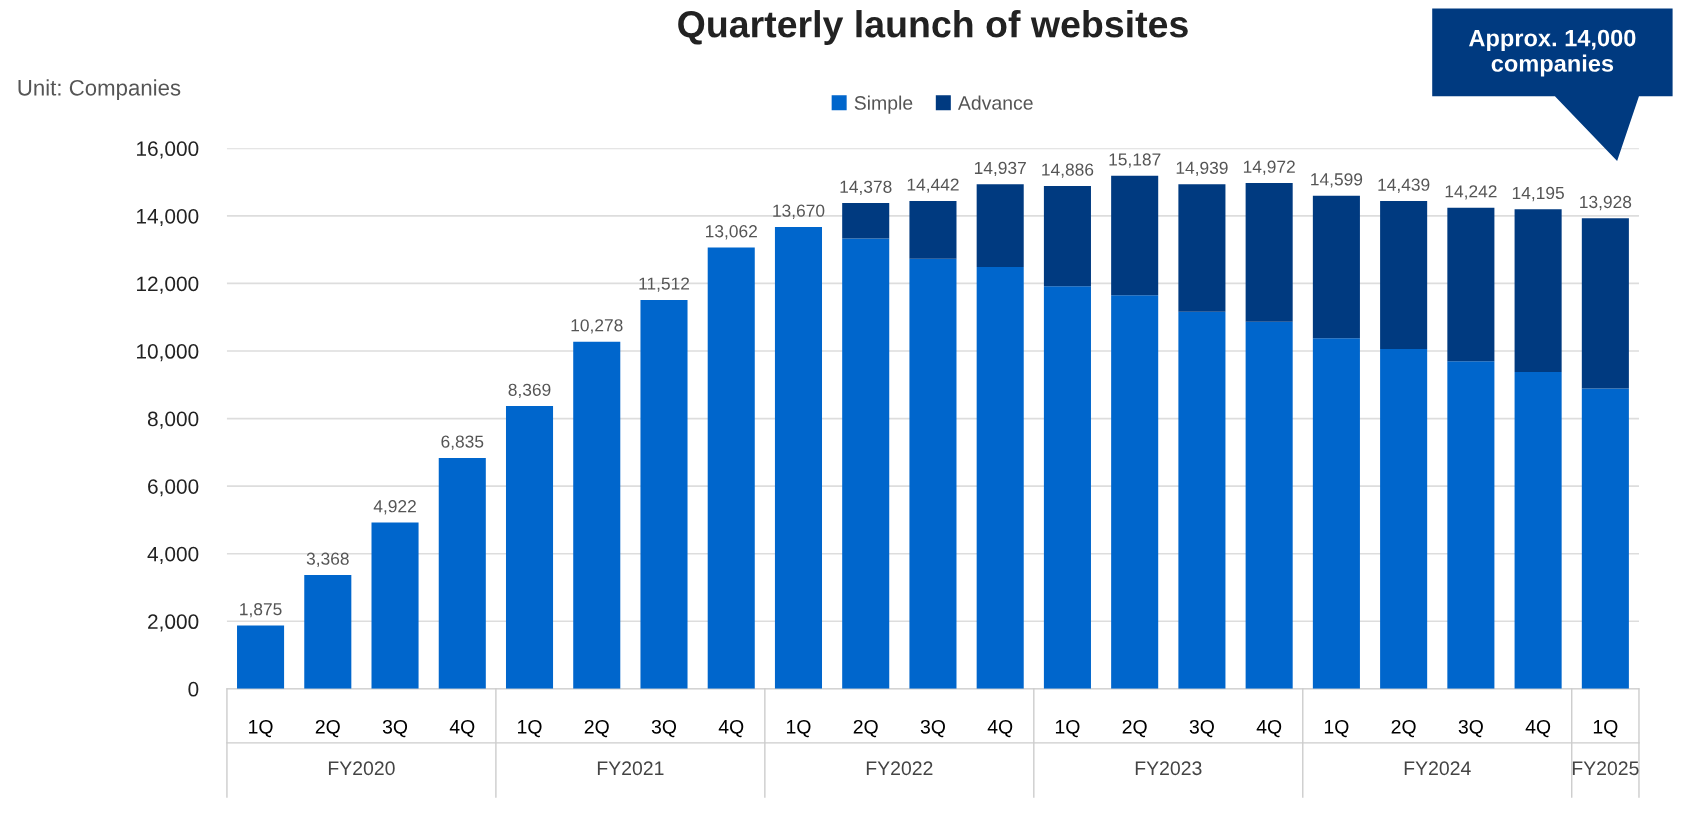 The width and height of the screenshot is (1681, 838). I want to click on y-tick-label: 10,000, so click(168, 353).